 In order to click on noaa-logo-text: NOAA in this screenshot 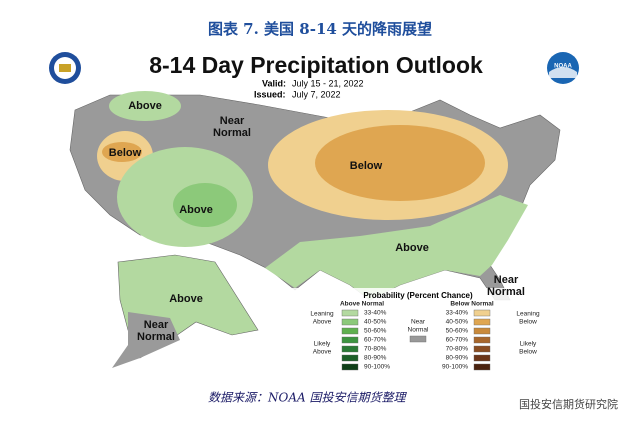, I will do `click(563, 67)`.